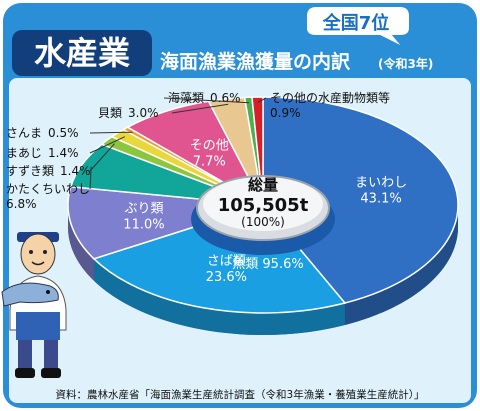 This screenshot has width=480, height=411. I want to click on slice-value-1: 43.1%, so click(380, 199).